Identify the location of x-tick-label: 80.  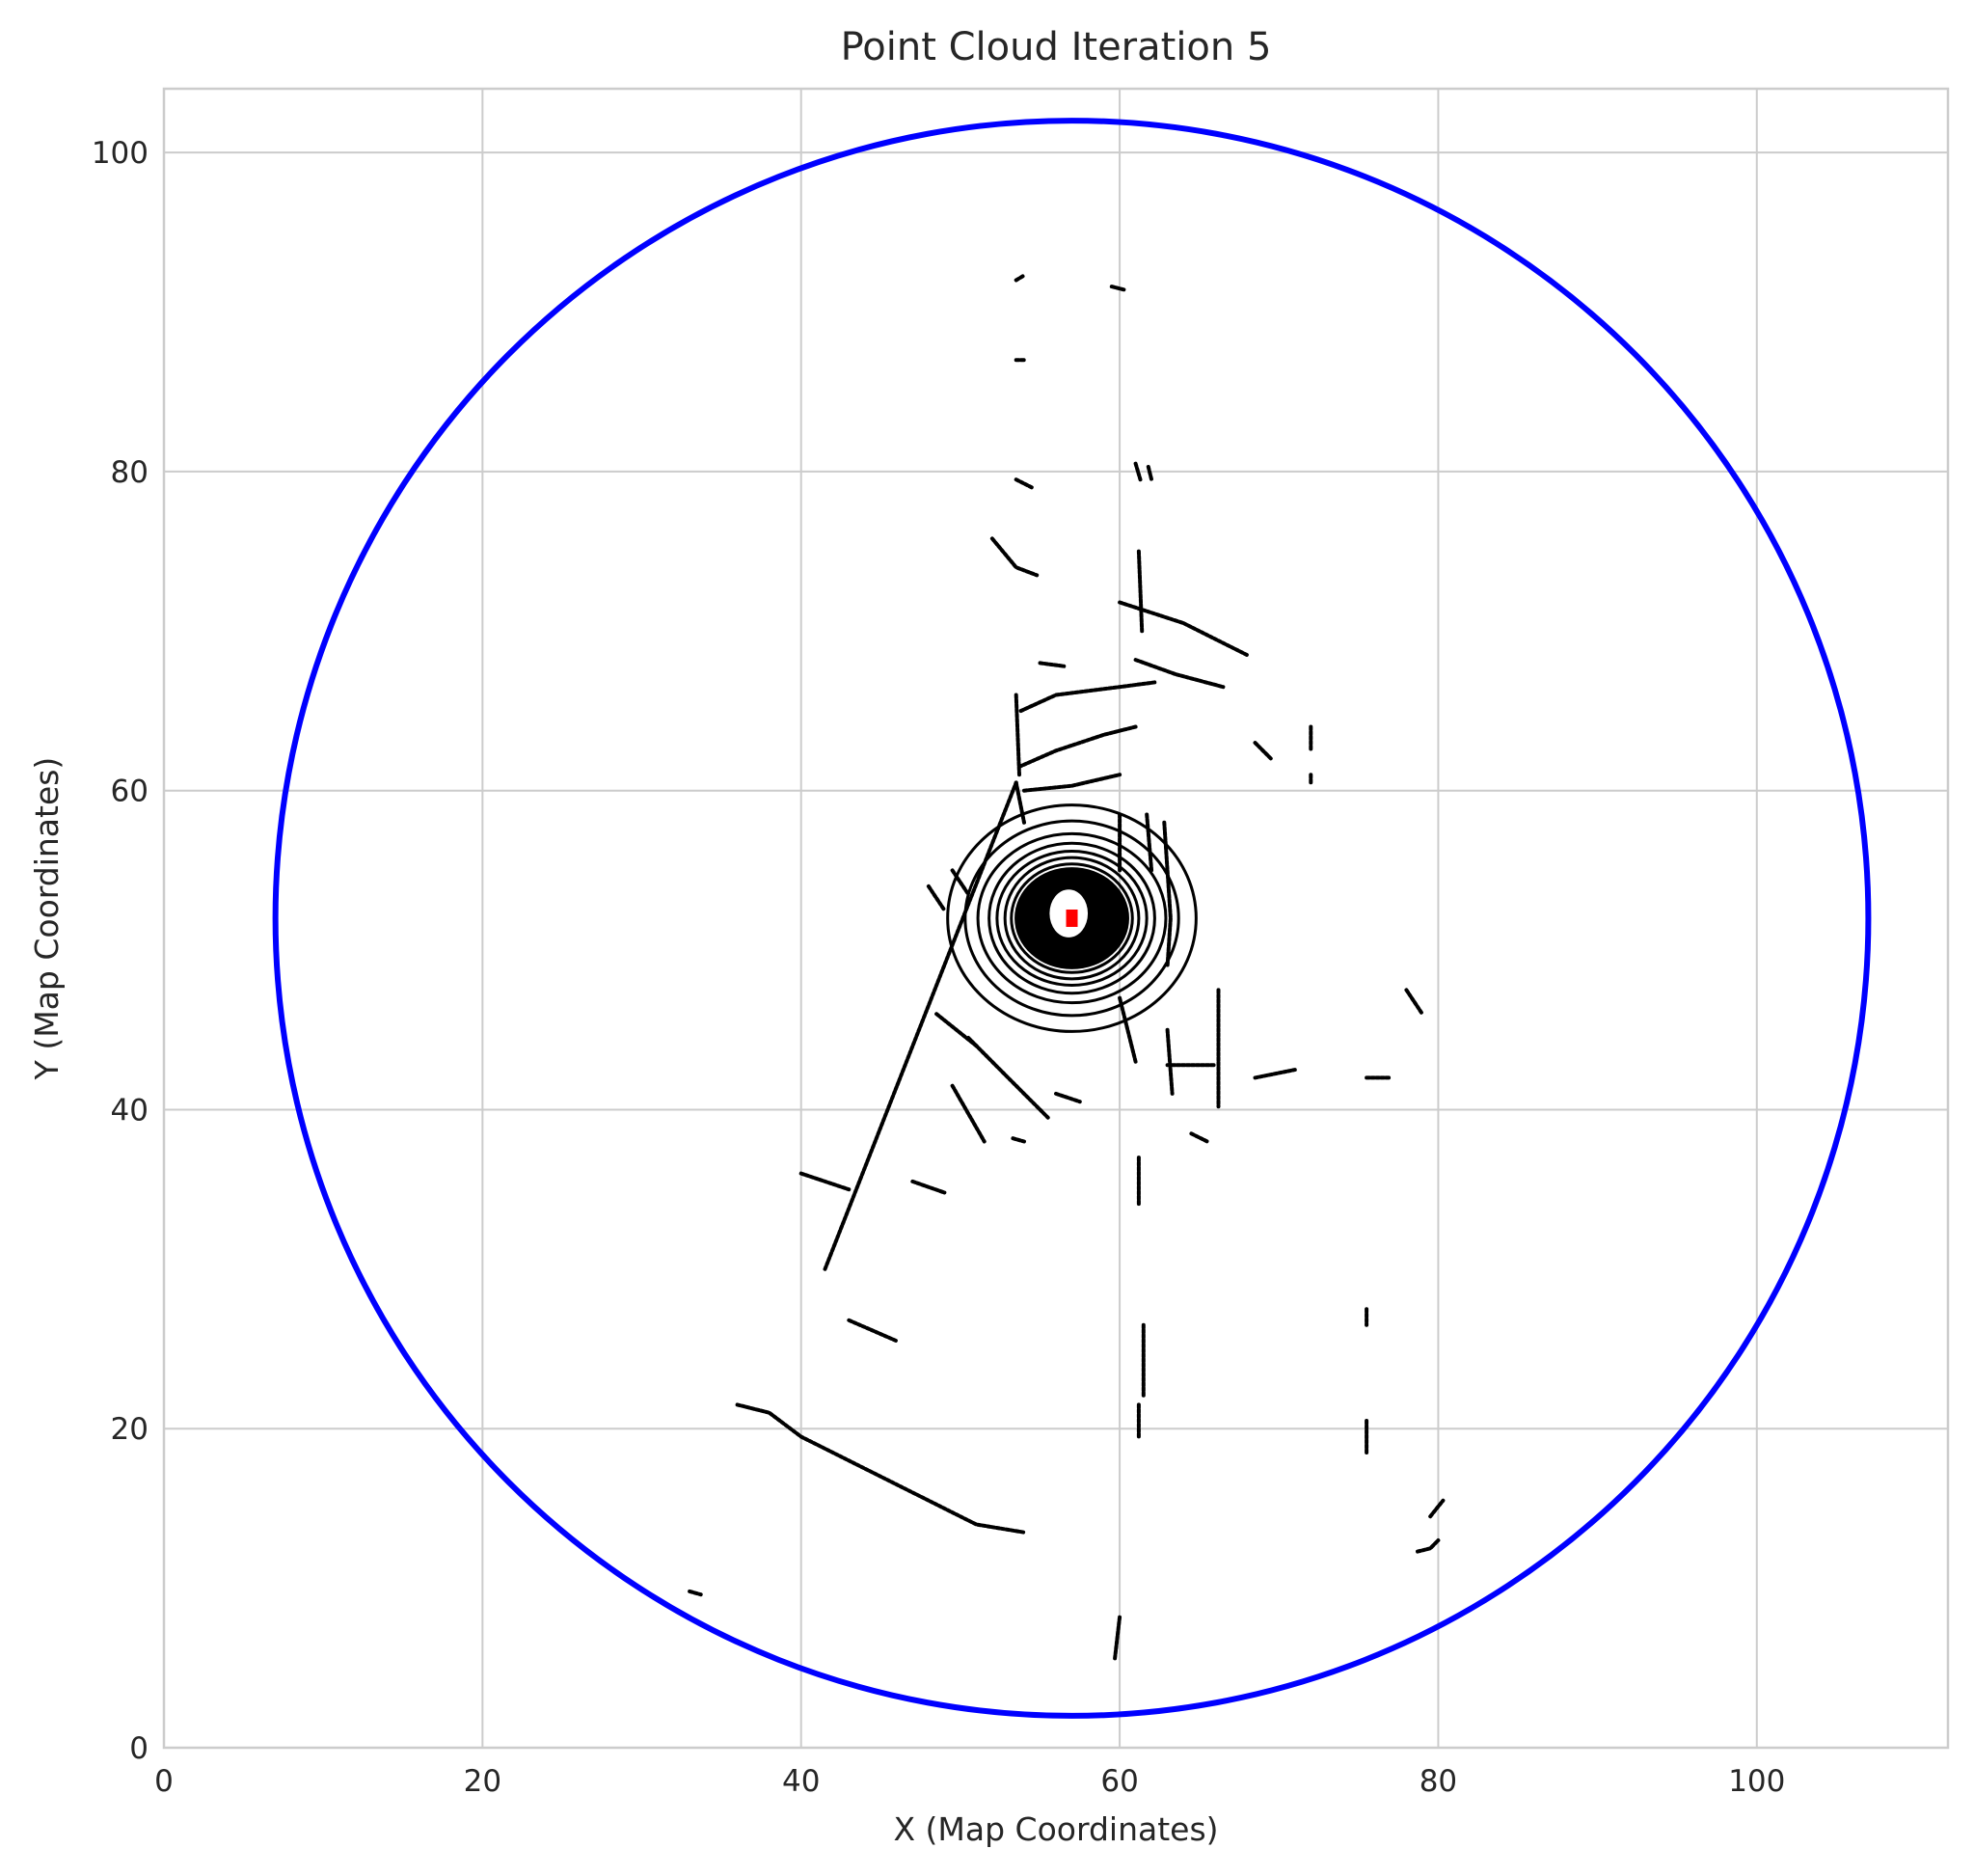
(1438, 1781).